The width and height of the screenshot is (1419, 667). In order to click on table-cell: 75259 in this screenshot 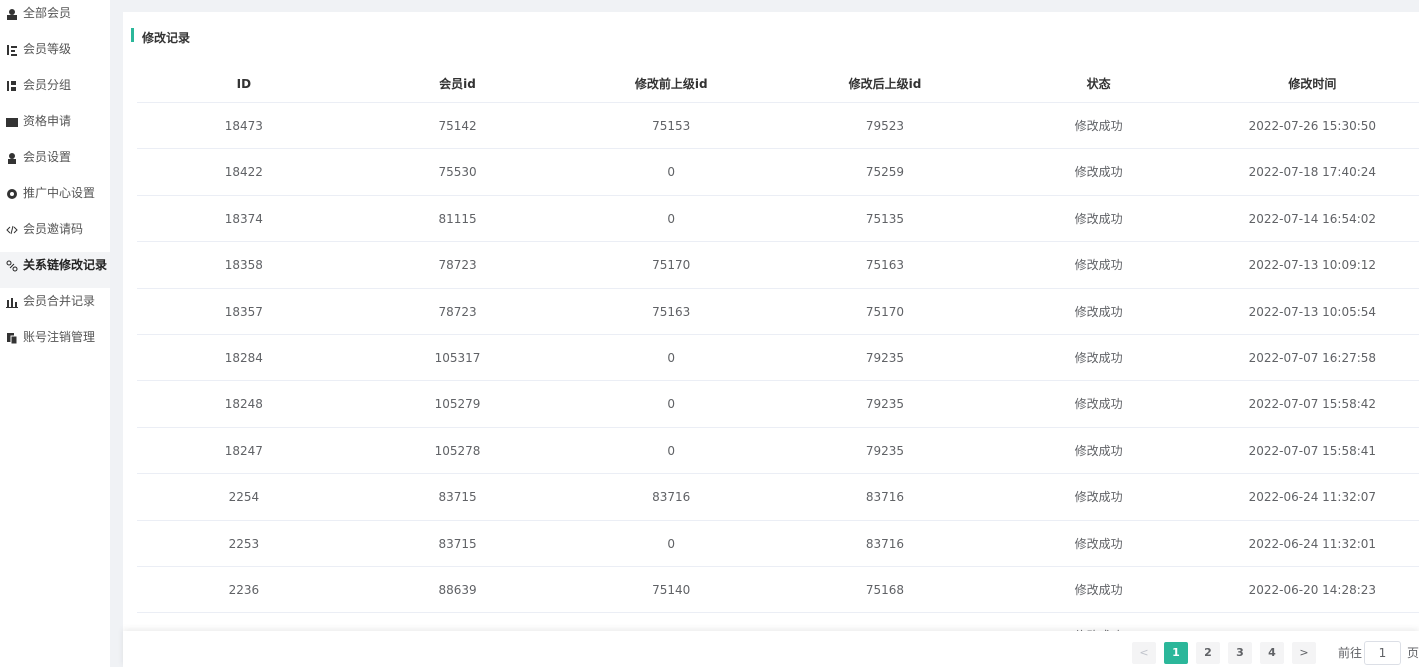, I will do `click(885, 172)`.